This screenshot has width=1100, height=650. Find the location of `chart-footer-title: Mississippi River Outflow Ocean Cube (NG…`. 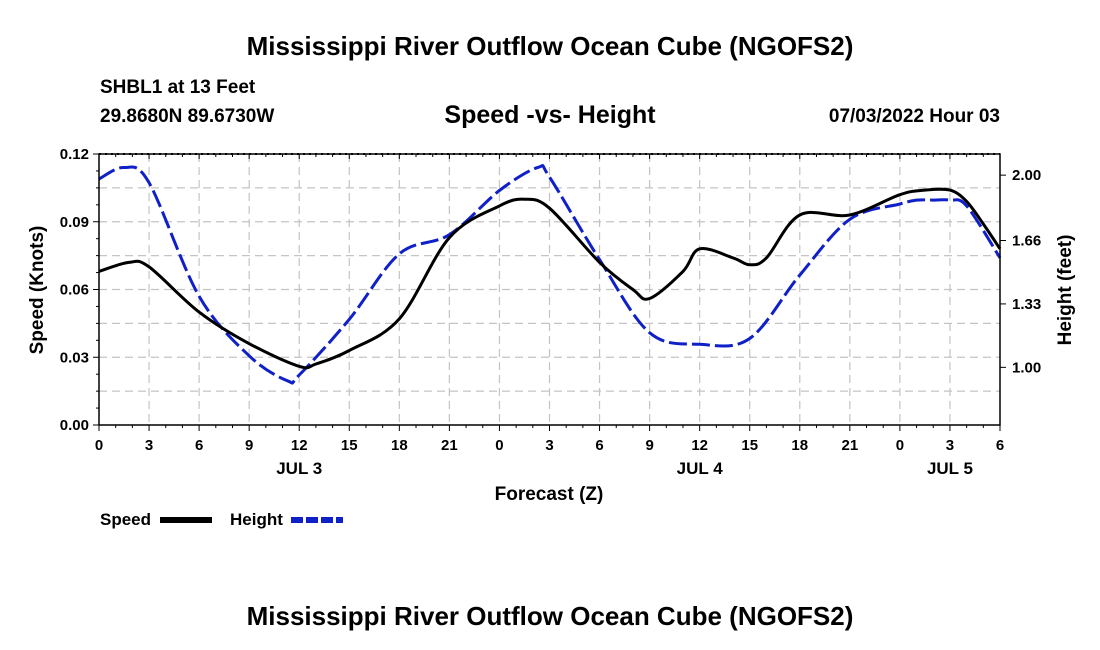

chart-footer-title: Mississippi River Outflow Ocean Cube (NG… is located at coordinates (550, 616).